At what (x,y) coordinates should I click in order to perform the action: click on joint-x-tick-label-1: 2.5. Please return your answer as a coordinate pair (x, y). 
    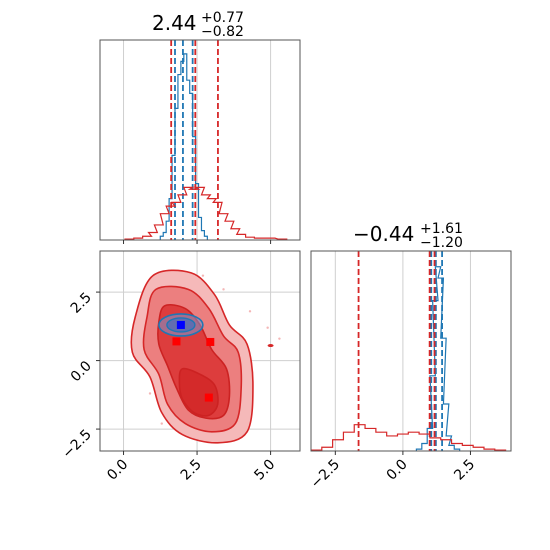
    Looking at the image, I should click on (191, 470).